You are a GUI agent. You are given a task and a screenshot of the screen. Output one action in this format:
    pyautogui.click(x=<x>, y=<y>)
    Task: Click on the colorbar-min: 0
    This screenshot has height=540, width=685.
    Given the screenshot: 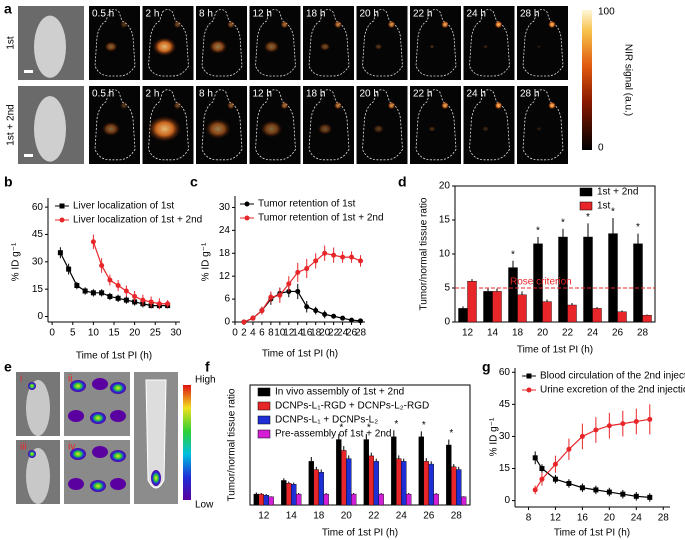 What is the action you would take?
    pyautogui.click(x=601, y=148)
    